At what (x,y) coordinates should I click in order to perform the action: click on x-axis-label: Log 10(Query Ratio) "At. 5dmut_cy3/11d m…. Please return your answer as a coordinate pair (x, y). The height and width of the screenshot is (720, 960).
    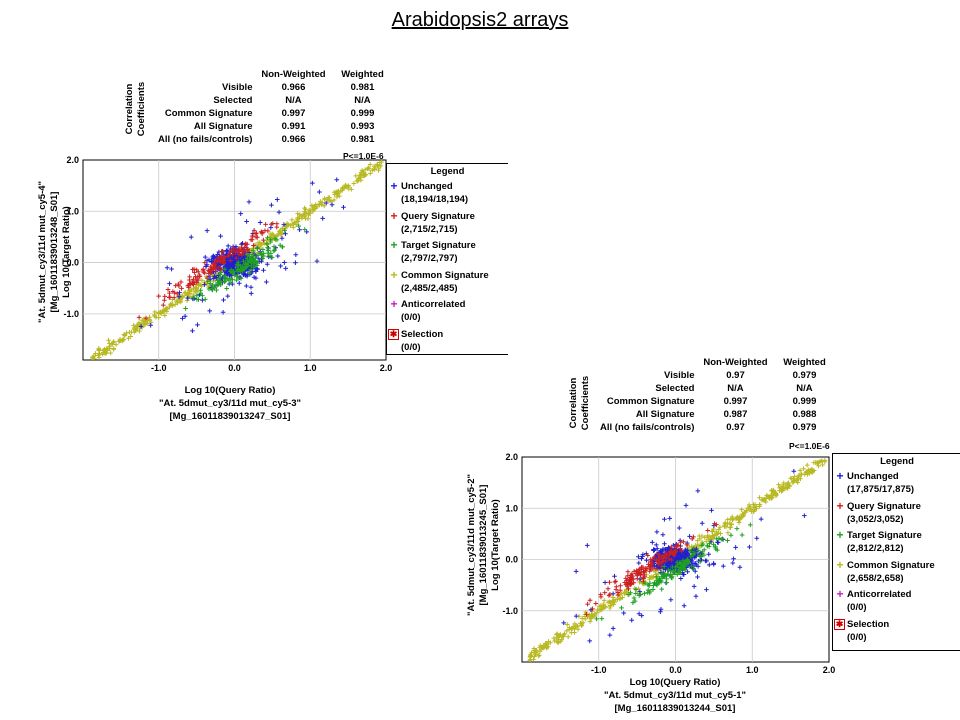
    Looking at the image, I should click on (230, 403).